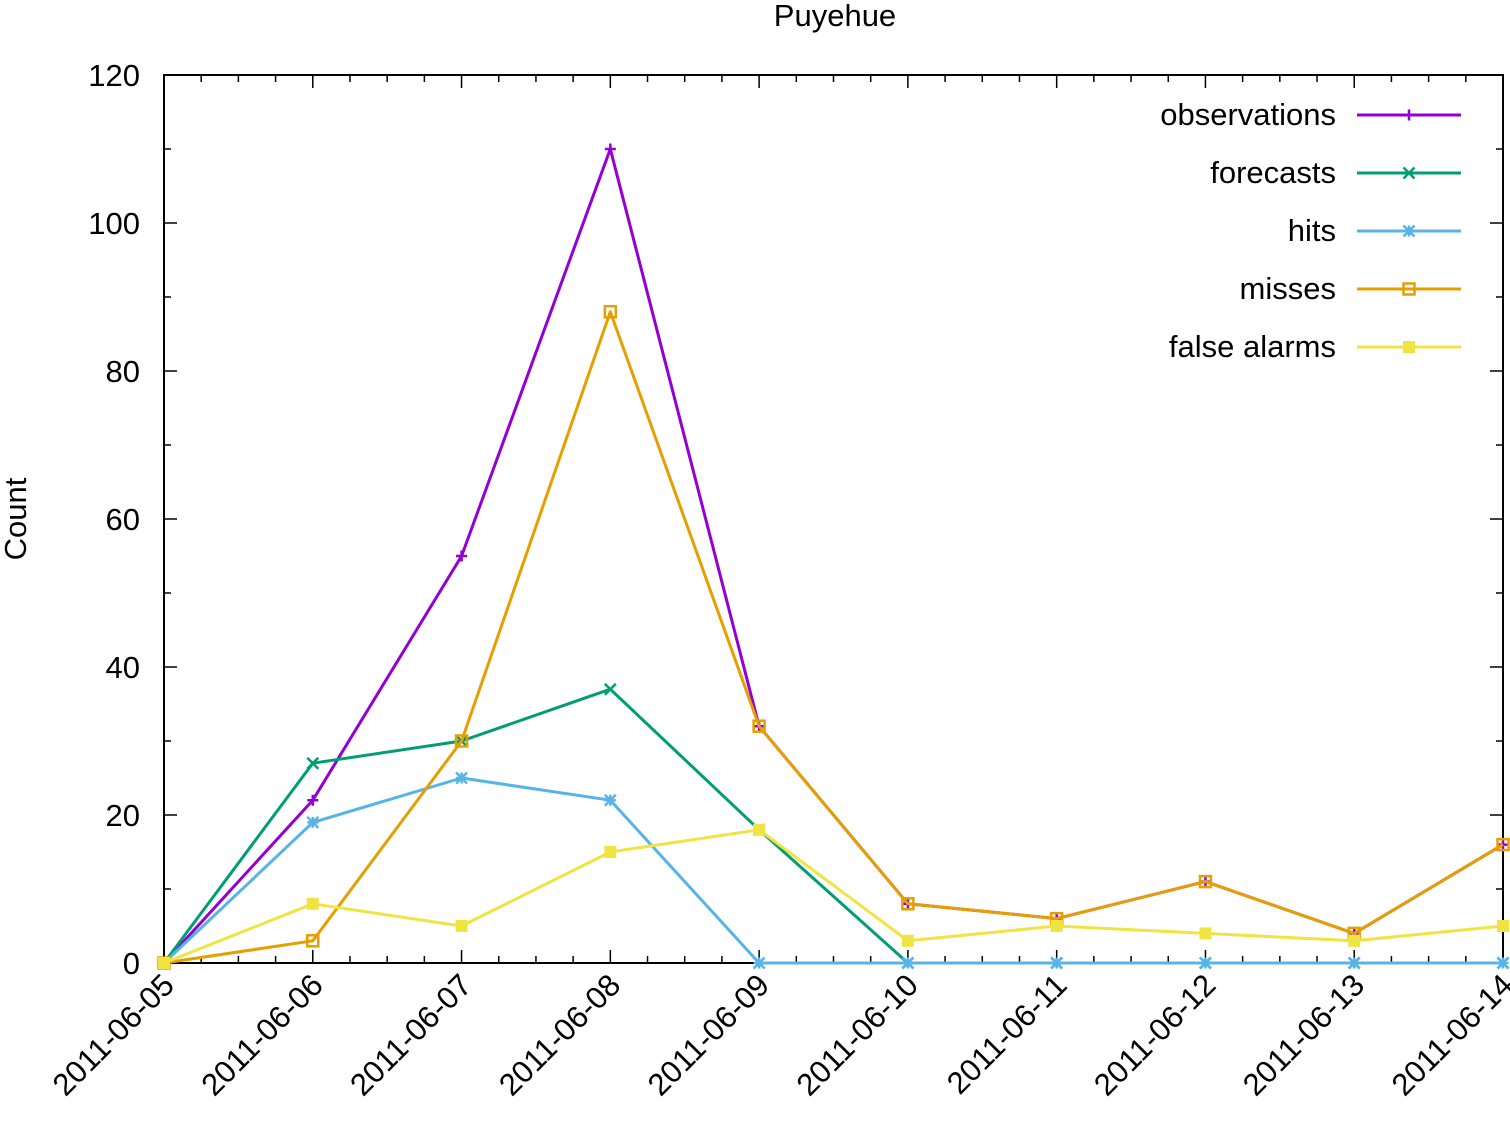 This screenshot has width=1510, height=1126. What do you see at coordinates (1409, 289) in the screenshot?
I see `legend-marker-misses` at bounding box center [1409, 289].